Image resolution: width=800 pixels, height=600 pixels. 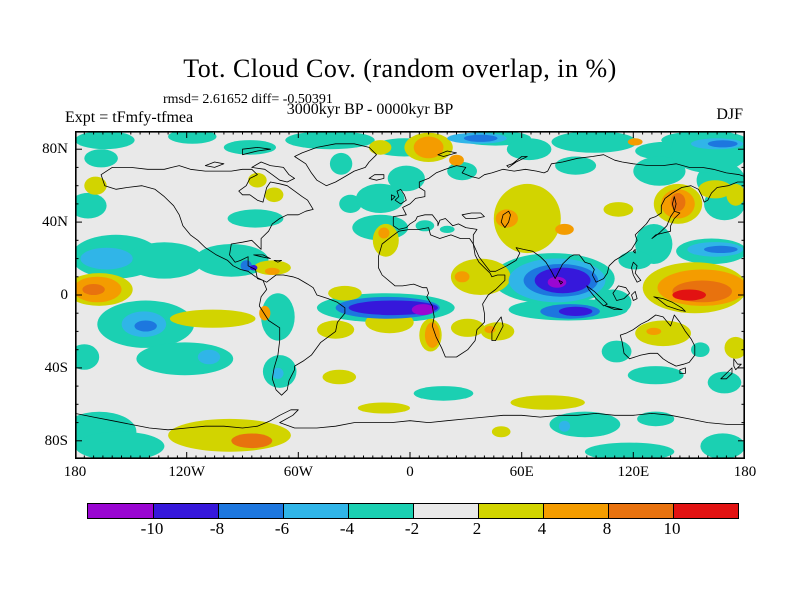 What do you see at coordinates (410, 472) in the screenshot?
I see `x-axis-tick-label: 0` at bounding box center [410, 472].